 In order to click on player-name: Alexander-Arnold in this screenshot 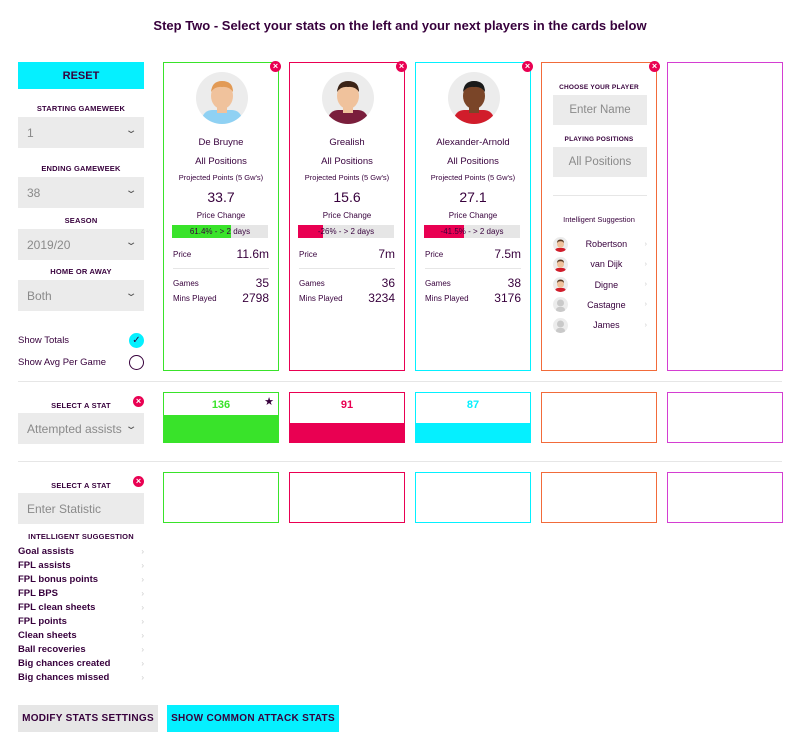, I will do `click(473, 142)`.